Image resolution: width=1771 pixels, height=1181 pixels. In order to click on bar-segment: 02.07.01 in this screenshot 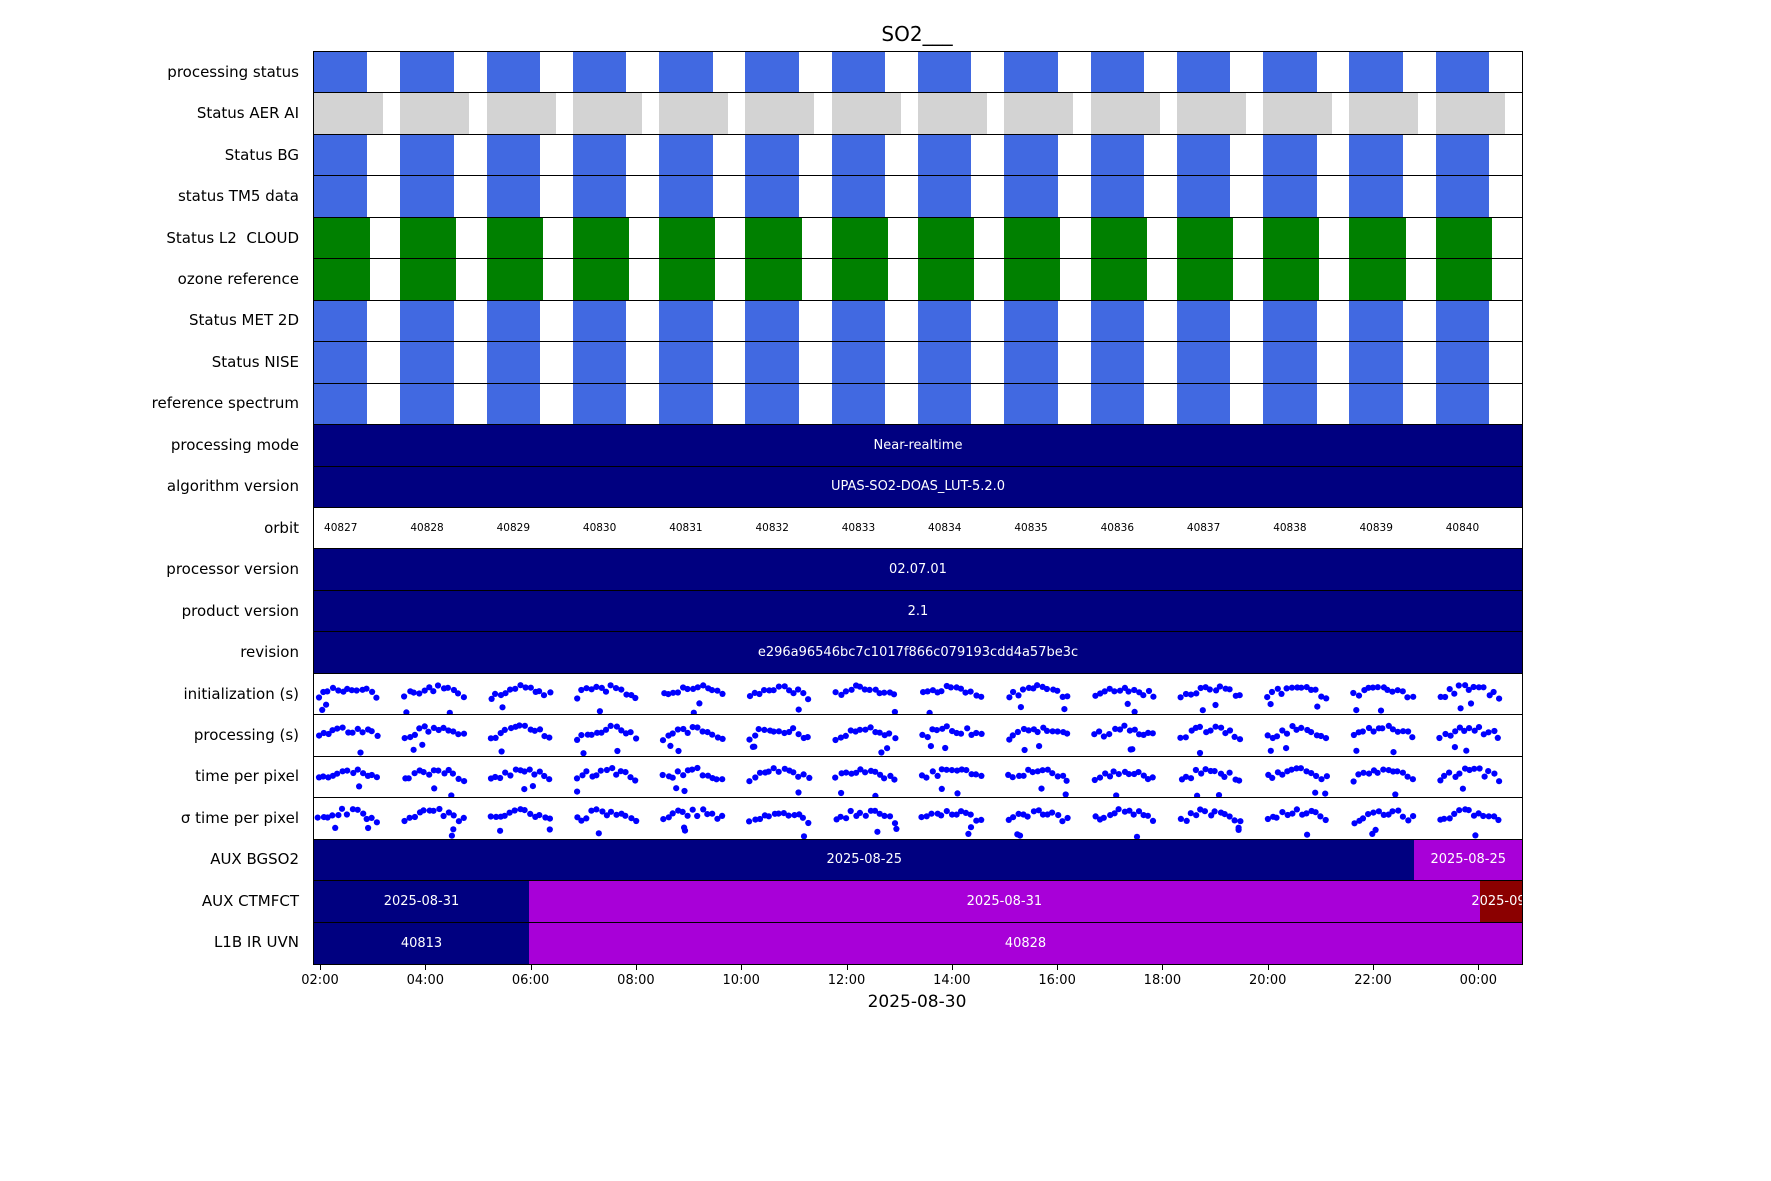, I will do `click(918, 569)`.